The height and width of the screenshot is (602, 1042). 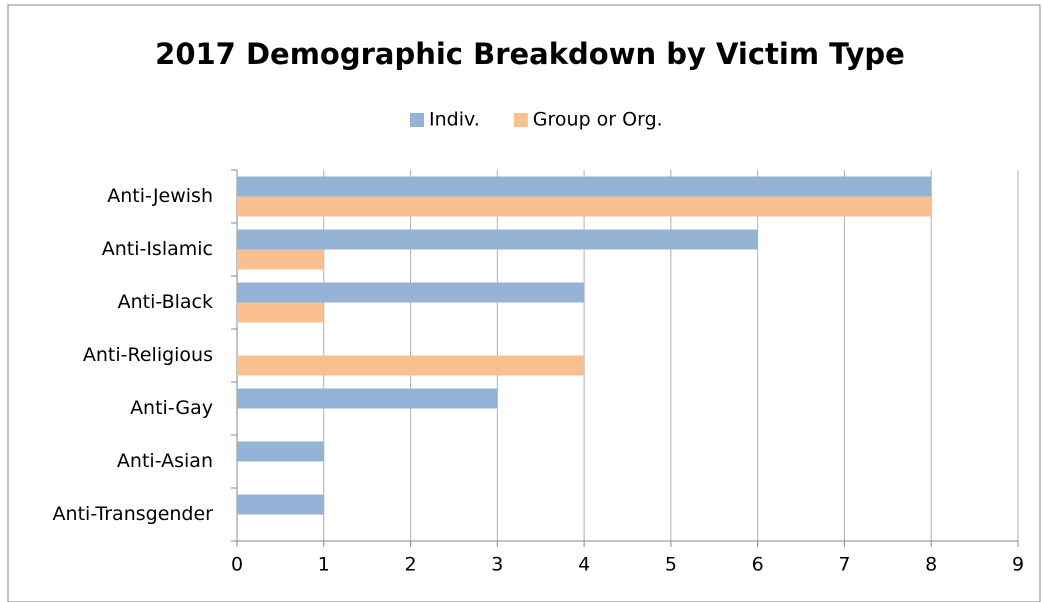 I want to click on x-tick-label: 6, so click(x=758, y=565).